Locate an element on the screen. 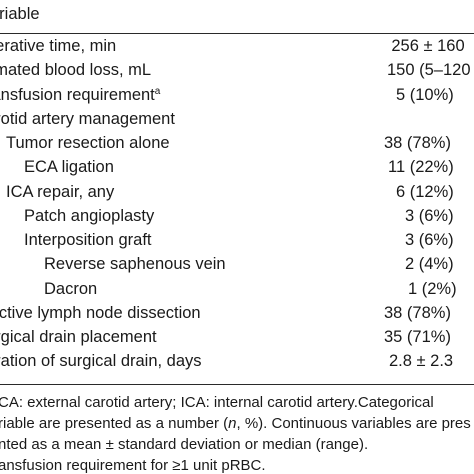 The width and height of the screenshot is (474, 474). row-label: ECA ligation is located at coordinates (69, 167).